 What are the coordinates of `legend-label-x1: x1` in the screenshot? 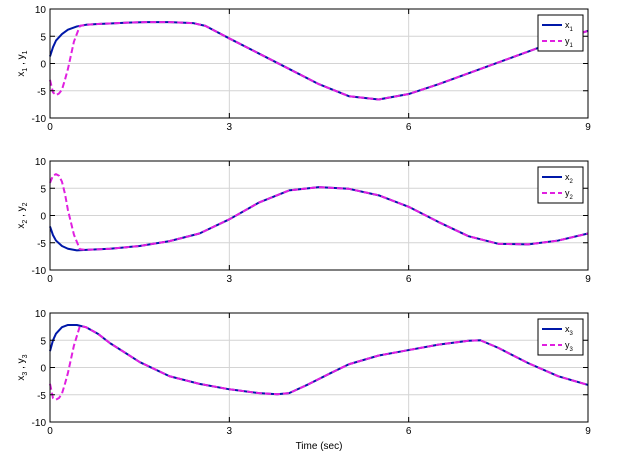 It's located at (569, 26).